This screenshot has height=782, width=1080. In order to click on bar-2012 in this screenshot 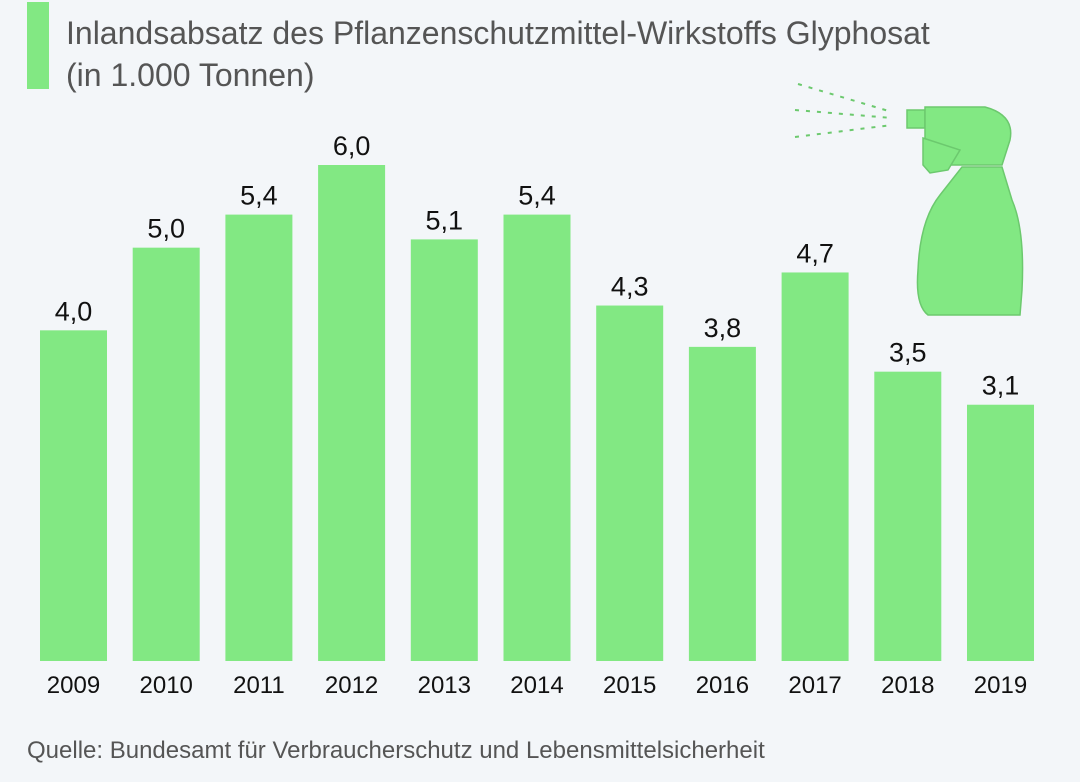, I will do `click(352, 413)`.